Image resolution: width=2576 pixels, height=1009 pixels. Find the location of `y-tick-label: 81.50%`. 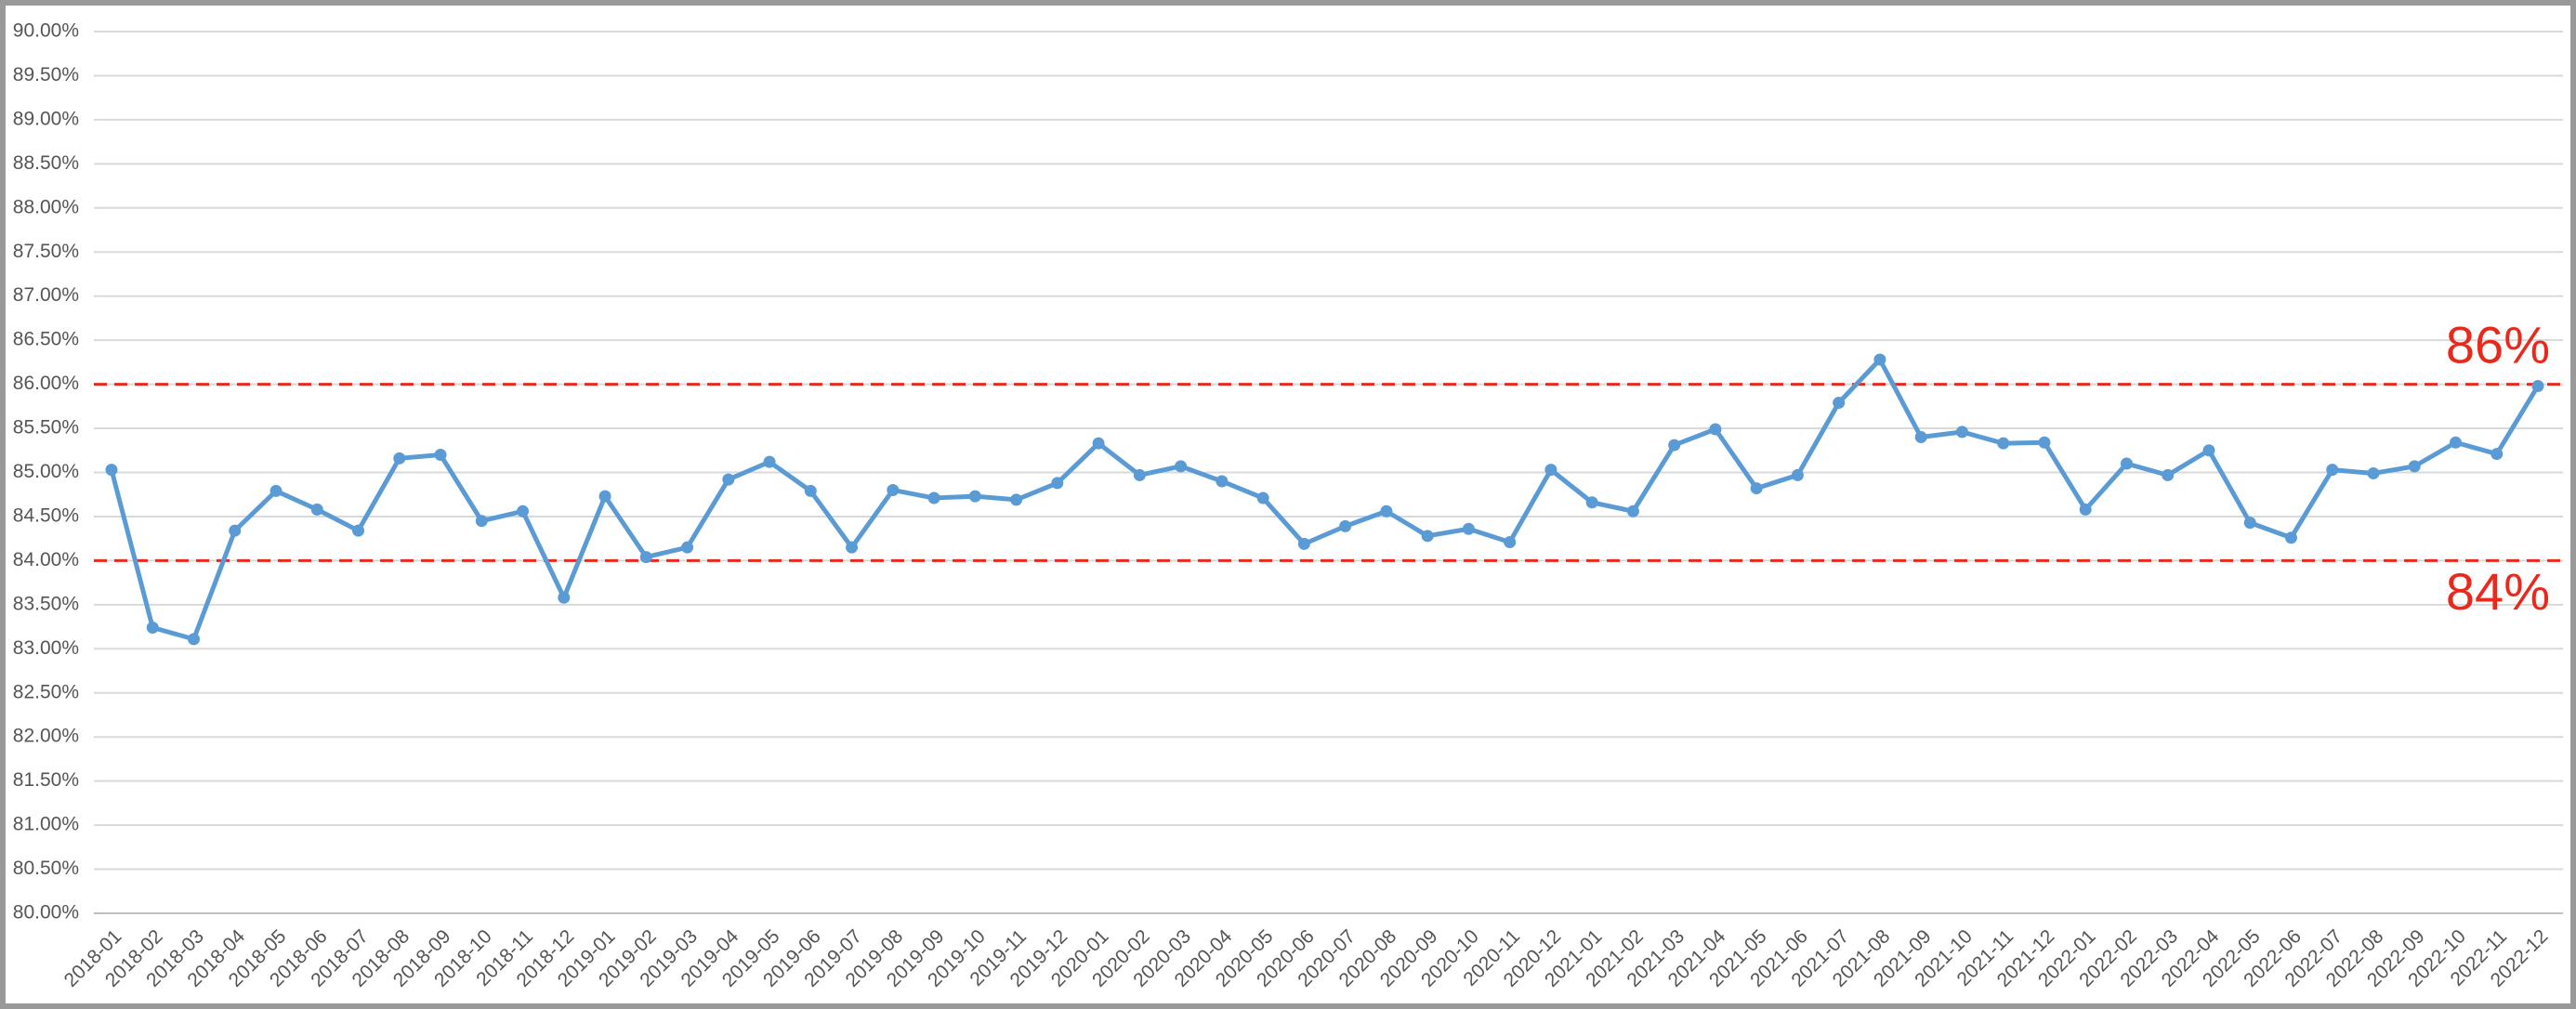

y-tick-label: 81.50% is located at coordinates (46, 780).